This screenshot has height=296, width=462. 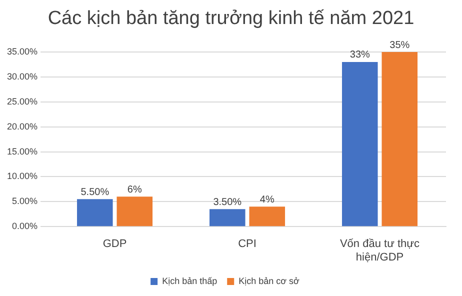 What do you see at coordinates (227, 202) in the screenshot?
I see `data-label: 3.50%` at bounding box center [227, 202].